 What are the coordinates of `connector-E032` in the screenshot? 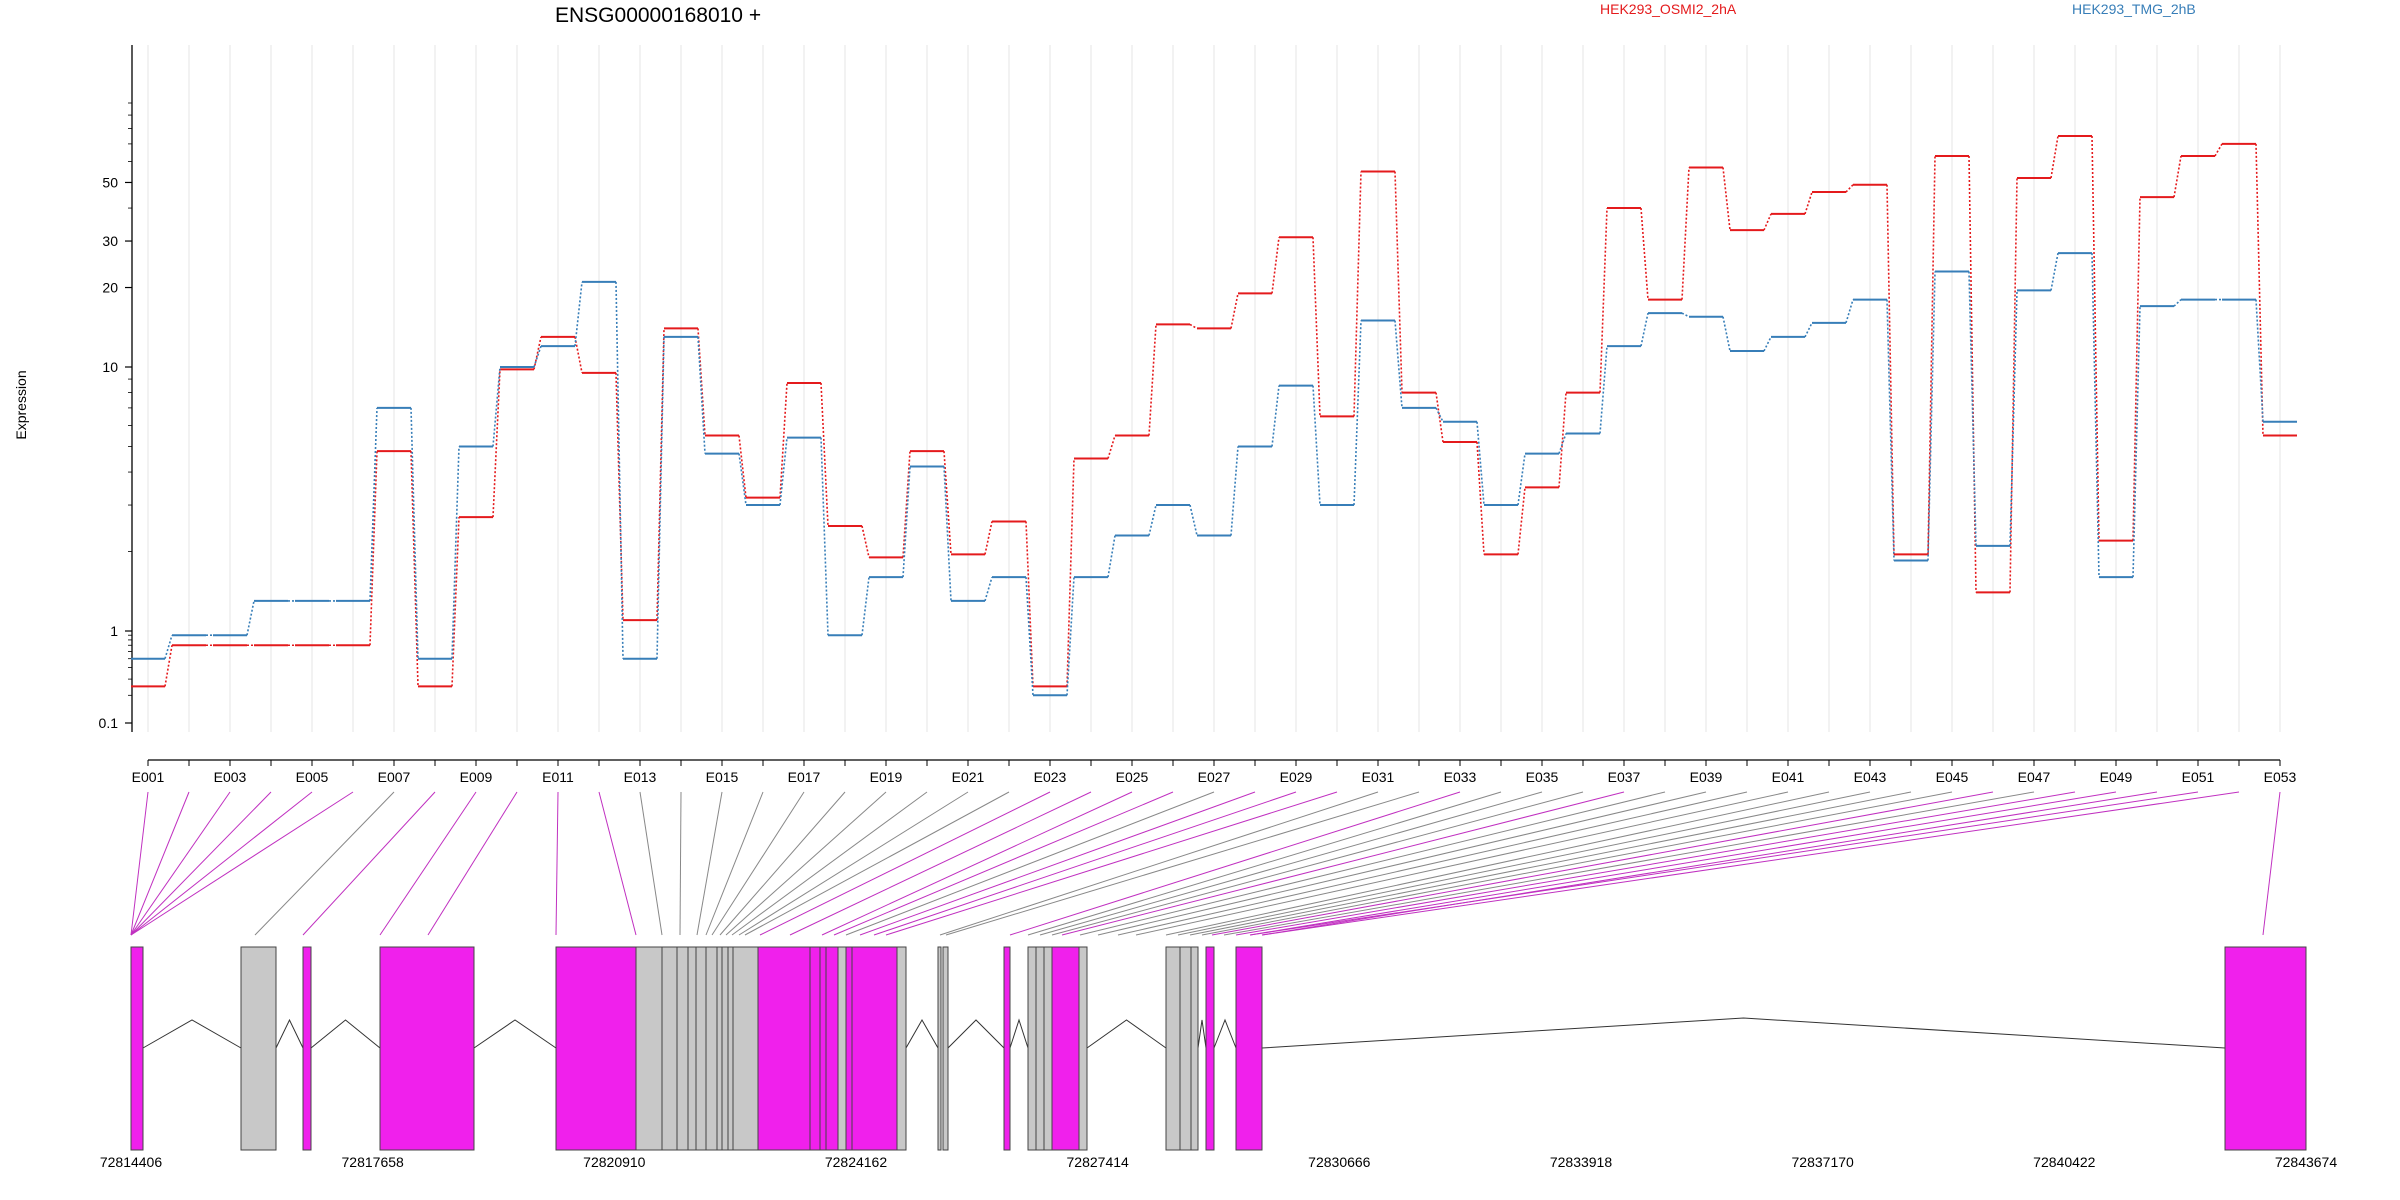 It's located at (1182, 863).